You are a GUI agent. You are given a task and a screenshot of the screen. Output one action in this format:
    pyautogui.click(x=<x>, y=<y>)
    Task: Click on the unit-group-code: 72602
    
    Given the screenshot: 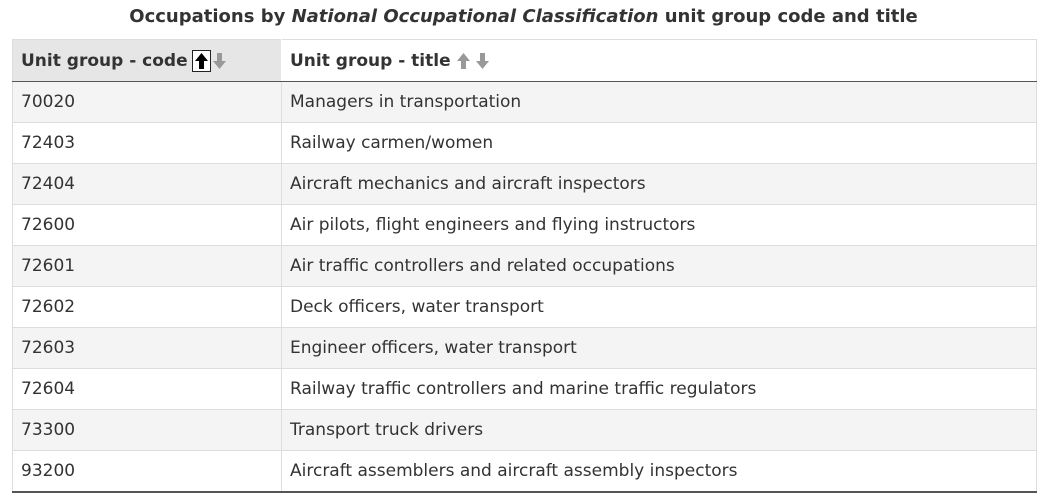 What is the action you would take?
    pyautogui.click(x=147, y=307)
    